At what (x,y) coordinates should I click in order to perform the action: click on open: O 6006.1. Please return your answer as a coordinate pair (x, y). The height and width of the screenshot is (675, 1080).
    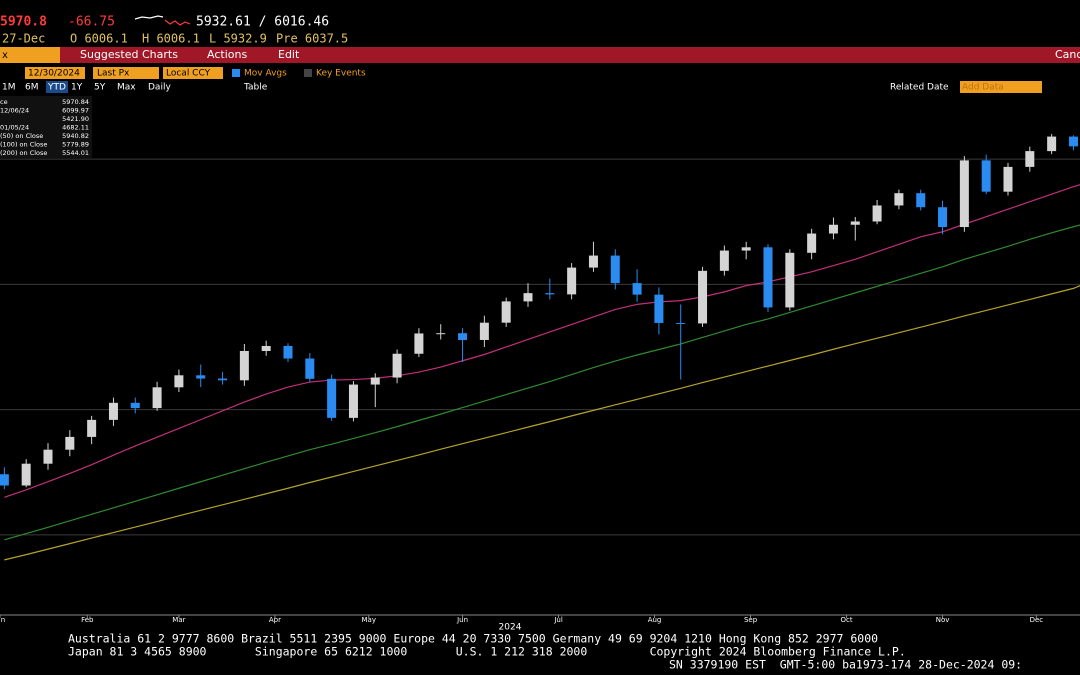
    Looking at the image, I should click on (99, 39).